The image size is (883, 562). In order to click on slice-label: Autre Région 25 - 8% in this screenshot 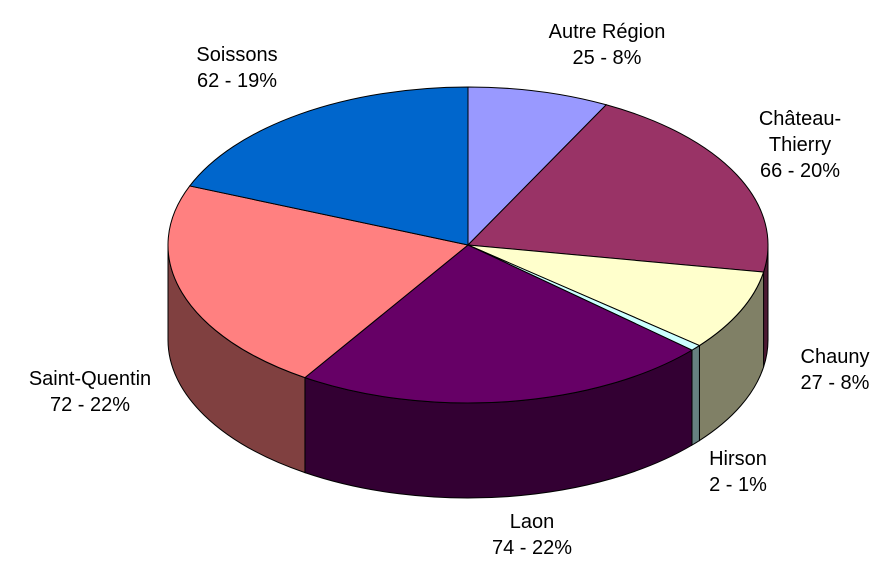, I will do `click(607, 45)`.